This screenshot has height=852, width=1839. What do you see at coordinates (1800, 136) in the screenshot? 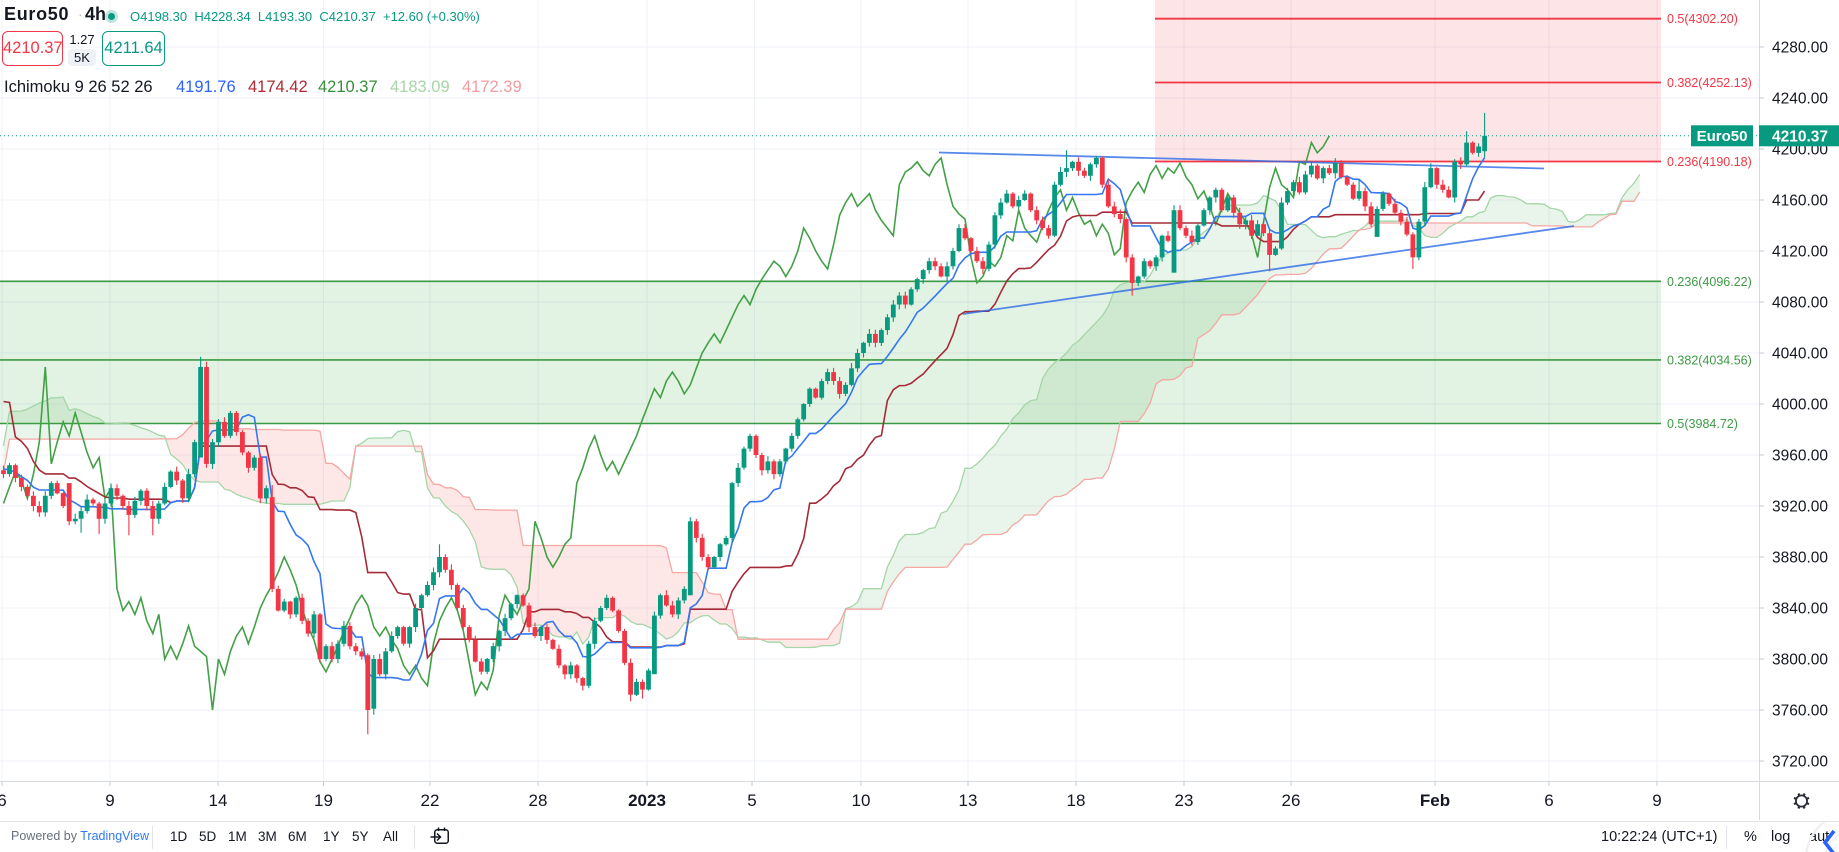
I see `svg-text: 4210.37` at bounding box center [1800, 136].